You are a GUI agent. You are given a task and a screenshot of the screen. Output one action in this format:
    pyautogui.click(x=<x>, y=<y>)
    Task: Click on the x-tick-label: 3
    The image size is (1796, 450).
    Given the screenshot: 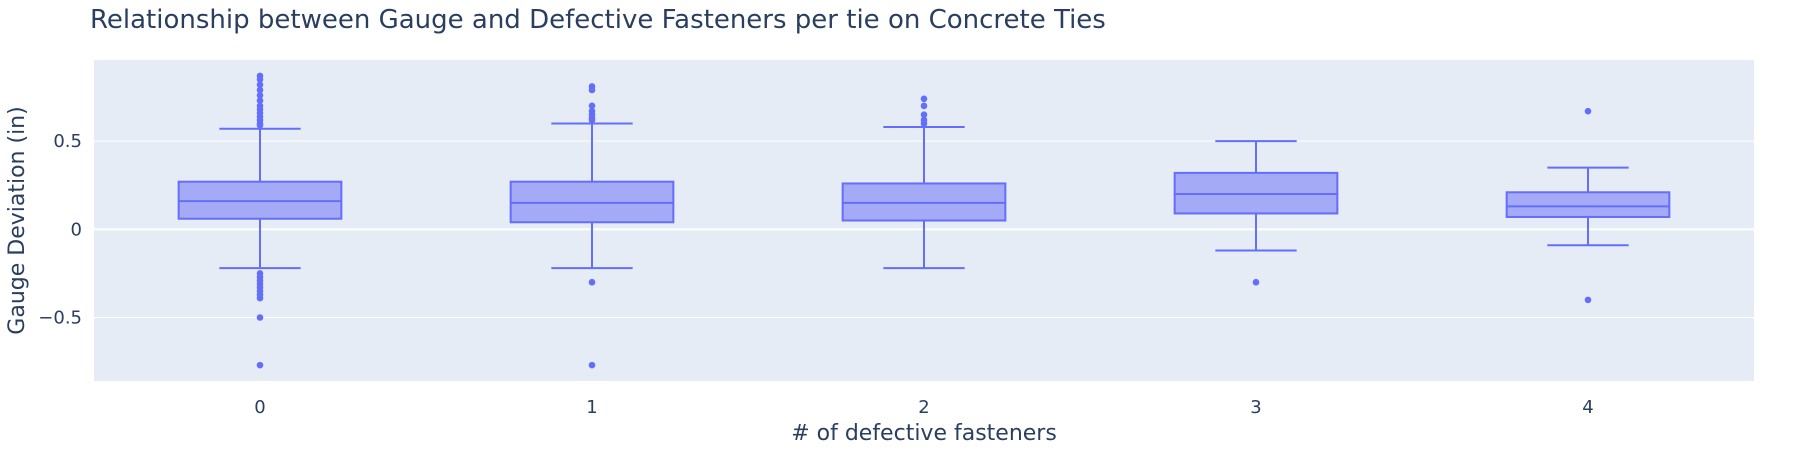 What is the action you would take?
    pyautogui.click(x=1255, y=407)
    